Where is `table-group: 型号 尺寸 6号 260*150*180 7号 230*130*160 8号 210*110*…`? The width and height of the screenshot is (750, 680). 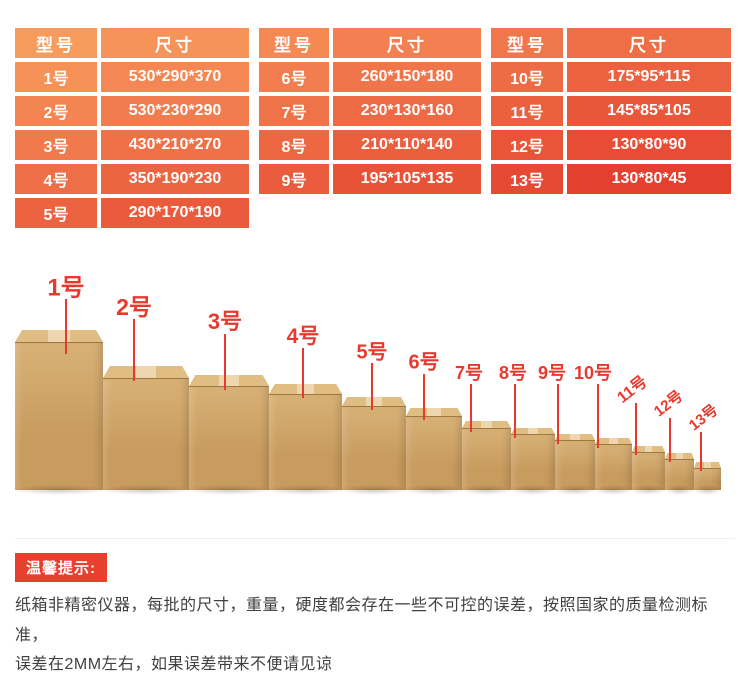 table-group: 型号 尺寸 6号 260*150*180 7号 230*130*160 8号 210*110*… is located at coordinates (370, 128).